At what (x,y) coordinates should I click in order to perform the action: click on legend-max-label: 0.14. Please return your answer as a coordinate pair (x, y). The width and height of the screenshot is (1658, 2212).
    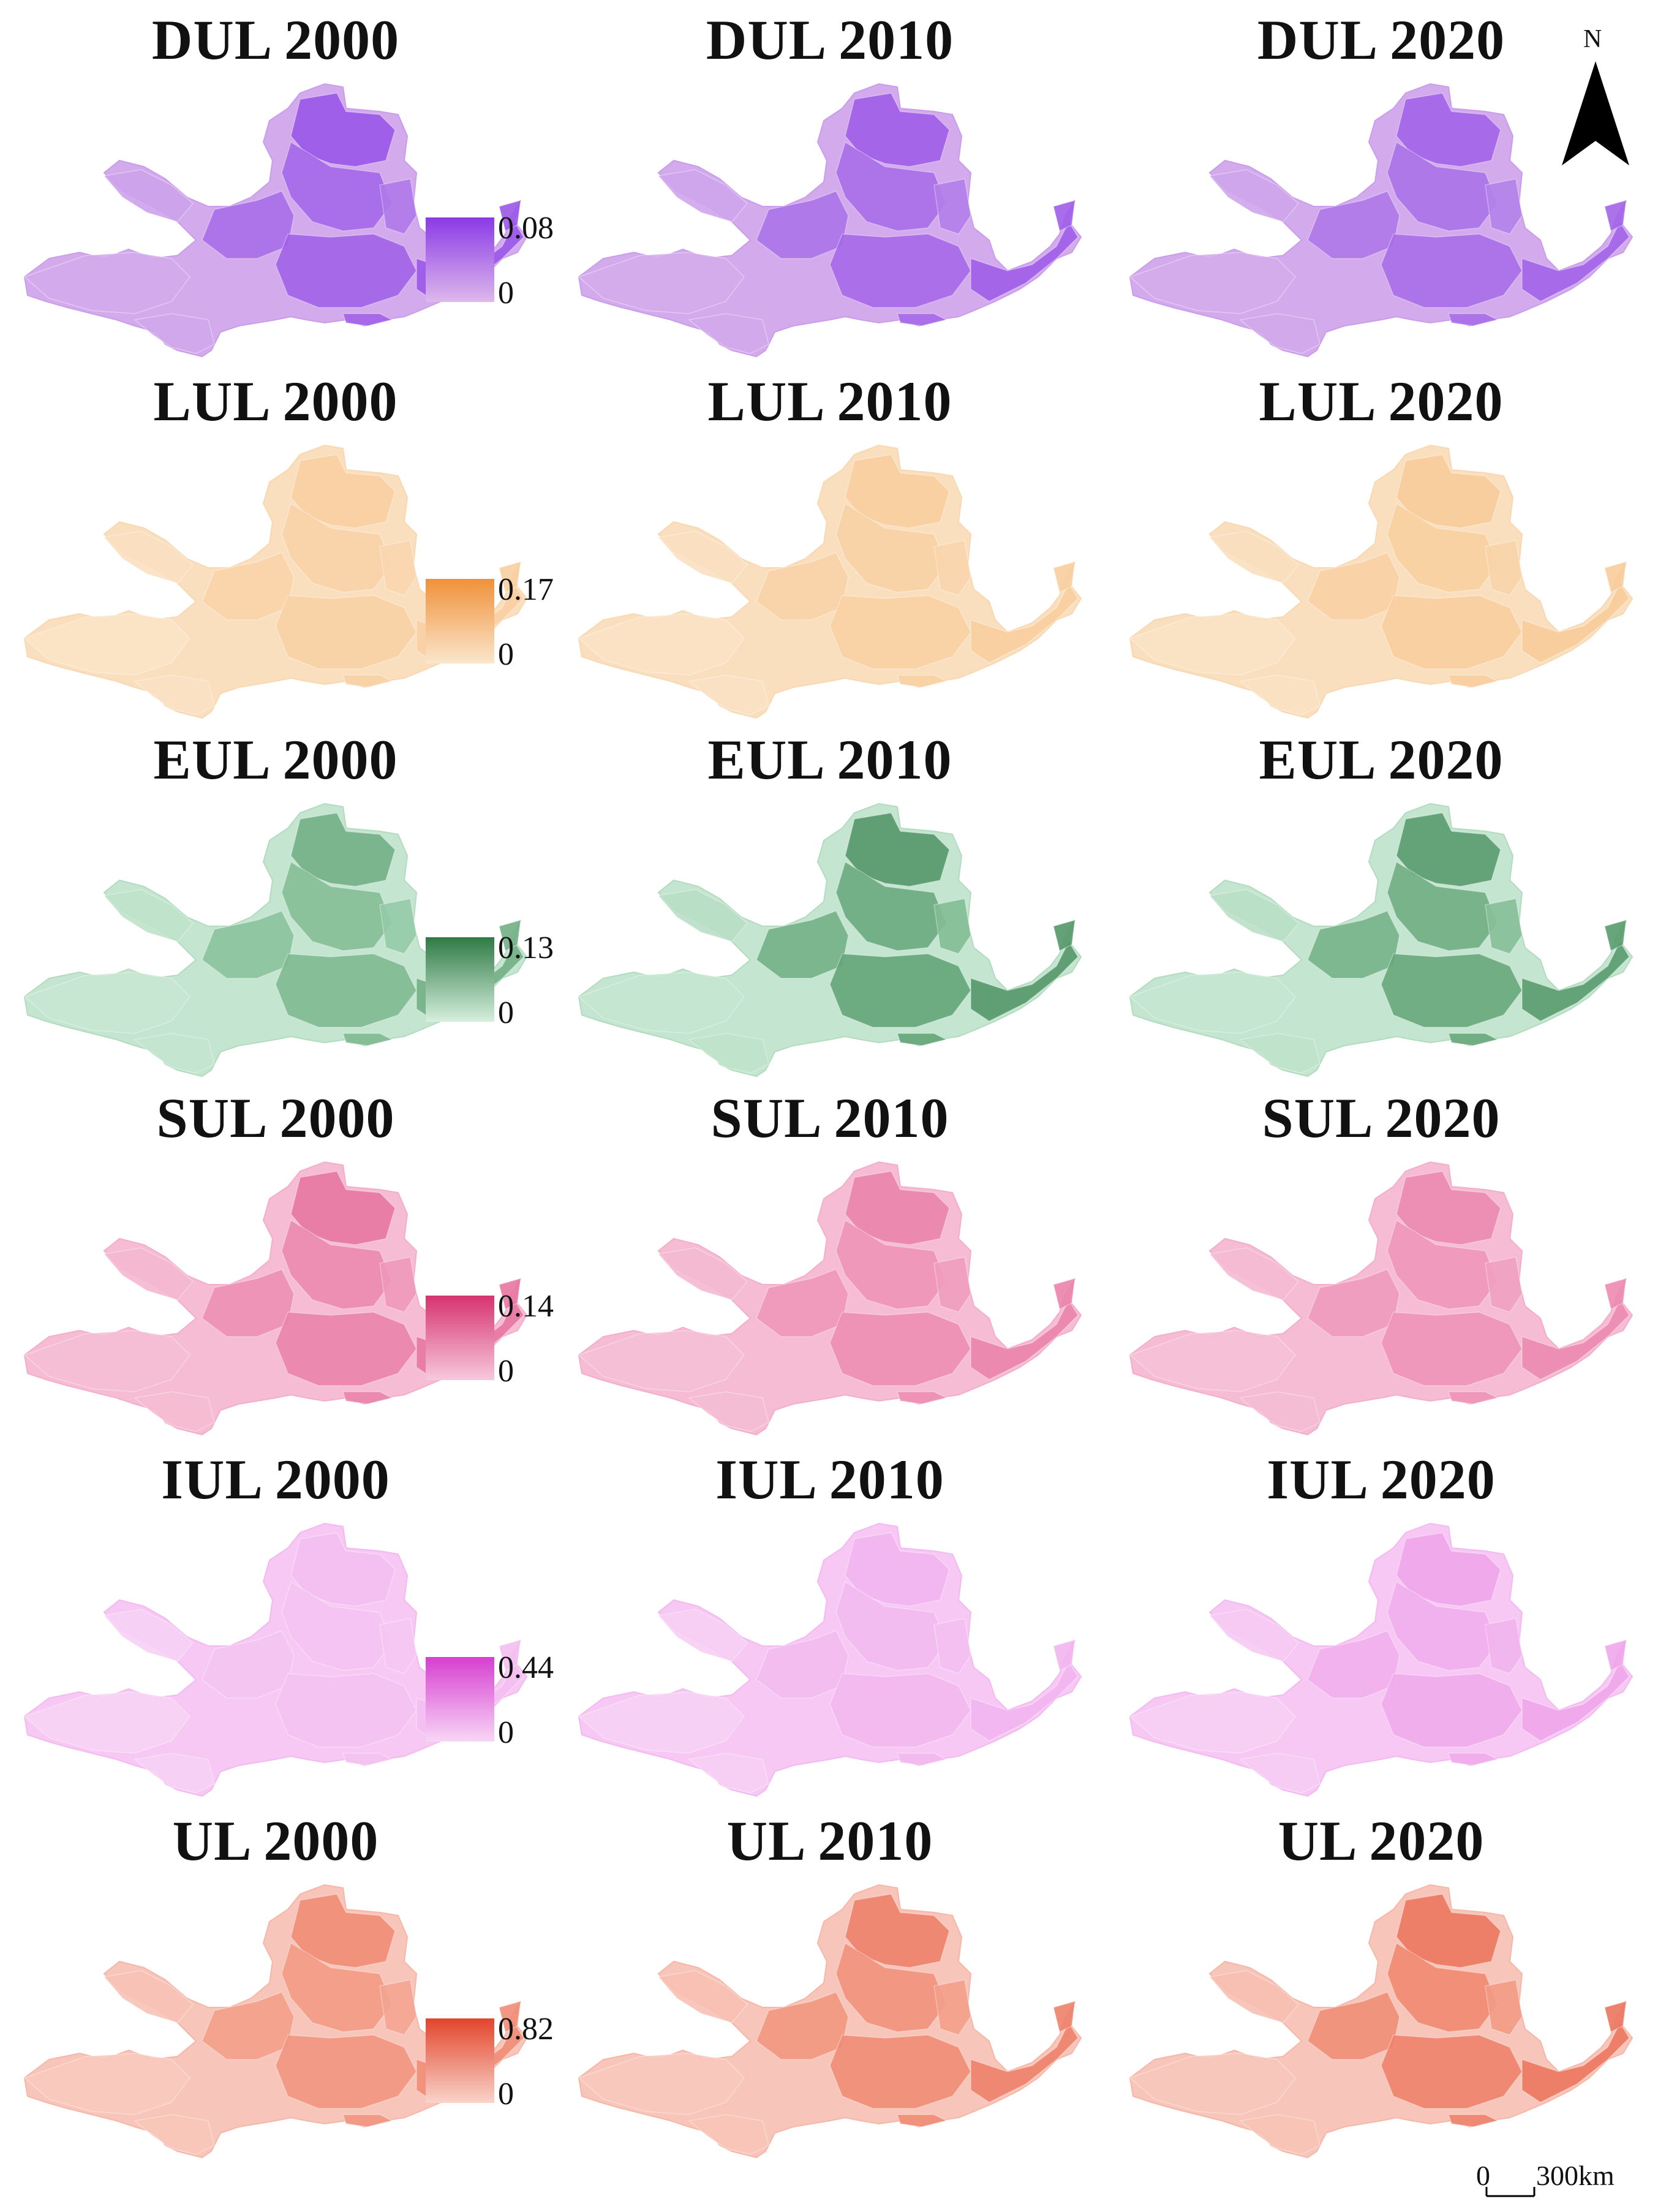
    Looking at the image, I should click on (526, 1306).